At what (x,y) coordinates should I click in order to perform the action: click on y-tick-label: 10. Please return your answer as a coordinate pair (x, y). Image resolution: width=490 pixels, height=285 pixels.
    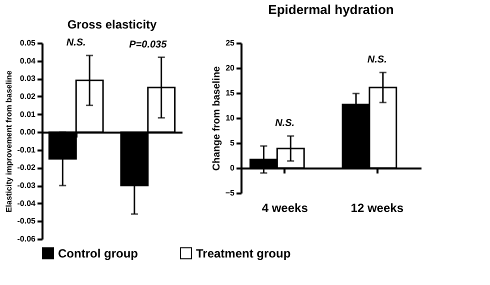
    Looking at the image, I should click on (231, 118).